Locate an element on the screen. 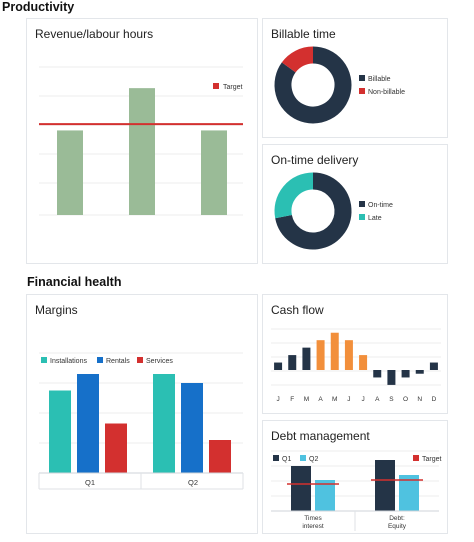 The image size is (474, 542). debt-category-label: interest is located at coordinates (313, 526).